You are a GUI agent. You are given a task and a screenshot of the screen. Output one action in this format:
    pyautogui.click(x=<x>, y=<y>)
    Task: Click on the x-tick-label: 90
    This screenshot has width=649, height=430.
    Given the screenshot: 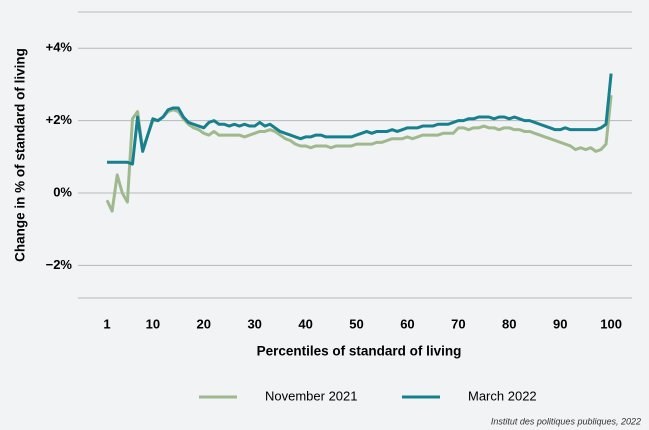 What is the action you would take?
    pyautogui.click(x=560, y=323)
    